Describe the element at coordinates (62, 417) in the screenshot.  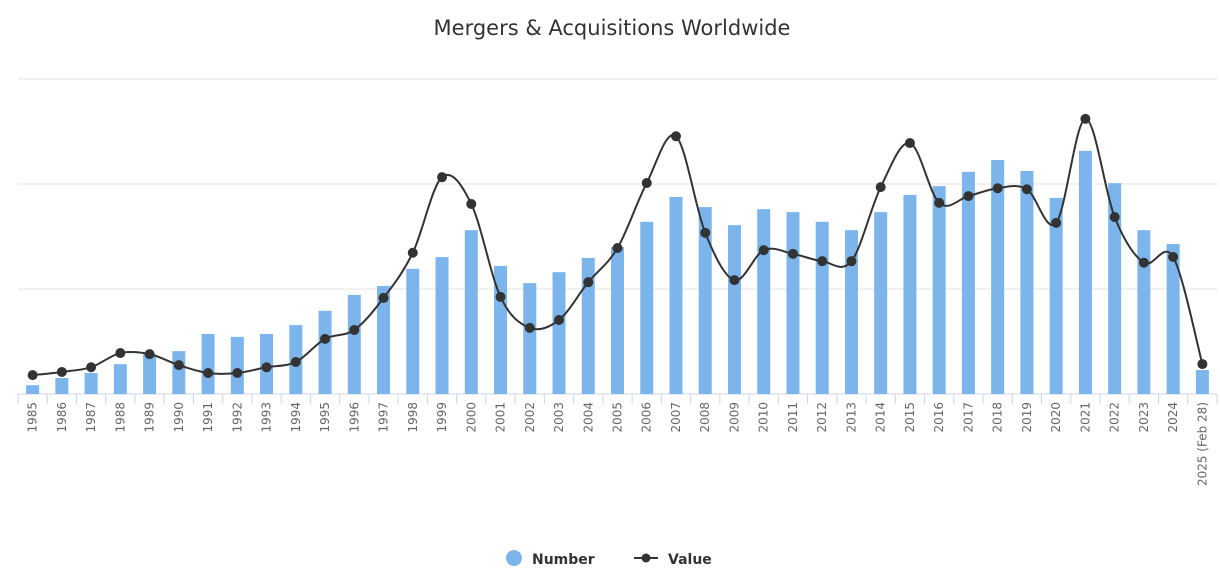
I see `x-tick-label: 1986` at that location.